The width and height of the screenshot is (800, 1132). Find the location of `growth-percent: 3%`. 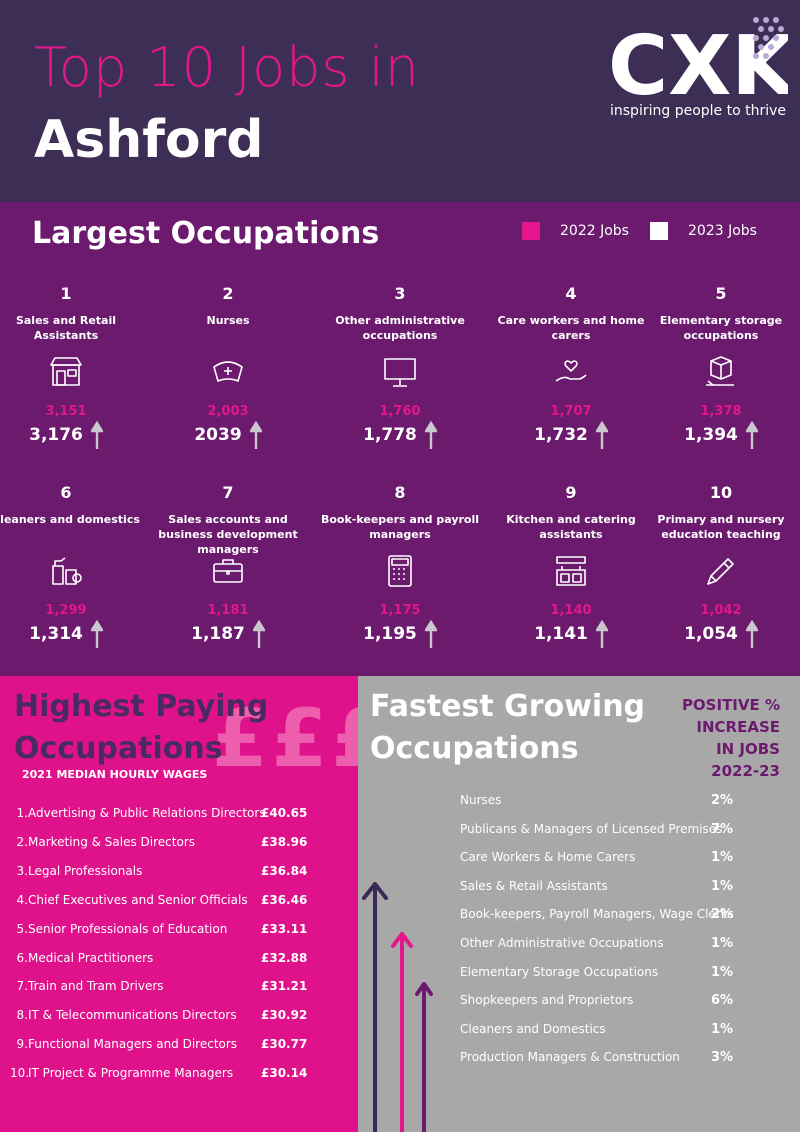

growth-percent: 3% is located at coordinates (722, 1058).